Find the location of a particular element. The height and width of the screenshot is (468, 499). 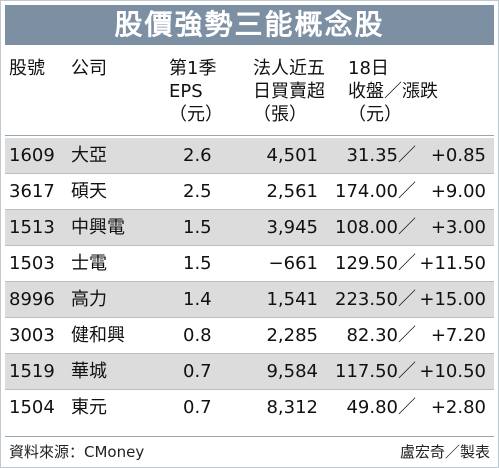

cell-net: 2,285 is located at coordinates (292, 335).